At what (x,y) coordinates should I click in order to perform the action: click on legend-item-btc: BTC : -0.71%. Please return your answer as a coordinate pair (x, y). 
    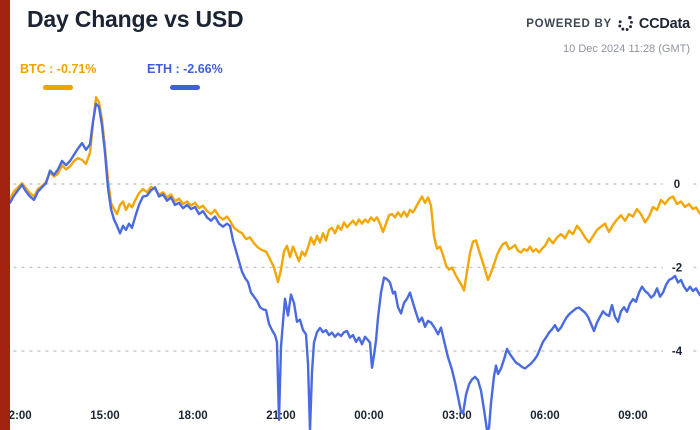
    Looking at the image, I should click on (58, 76).